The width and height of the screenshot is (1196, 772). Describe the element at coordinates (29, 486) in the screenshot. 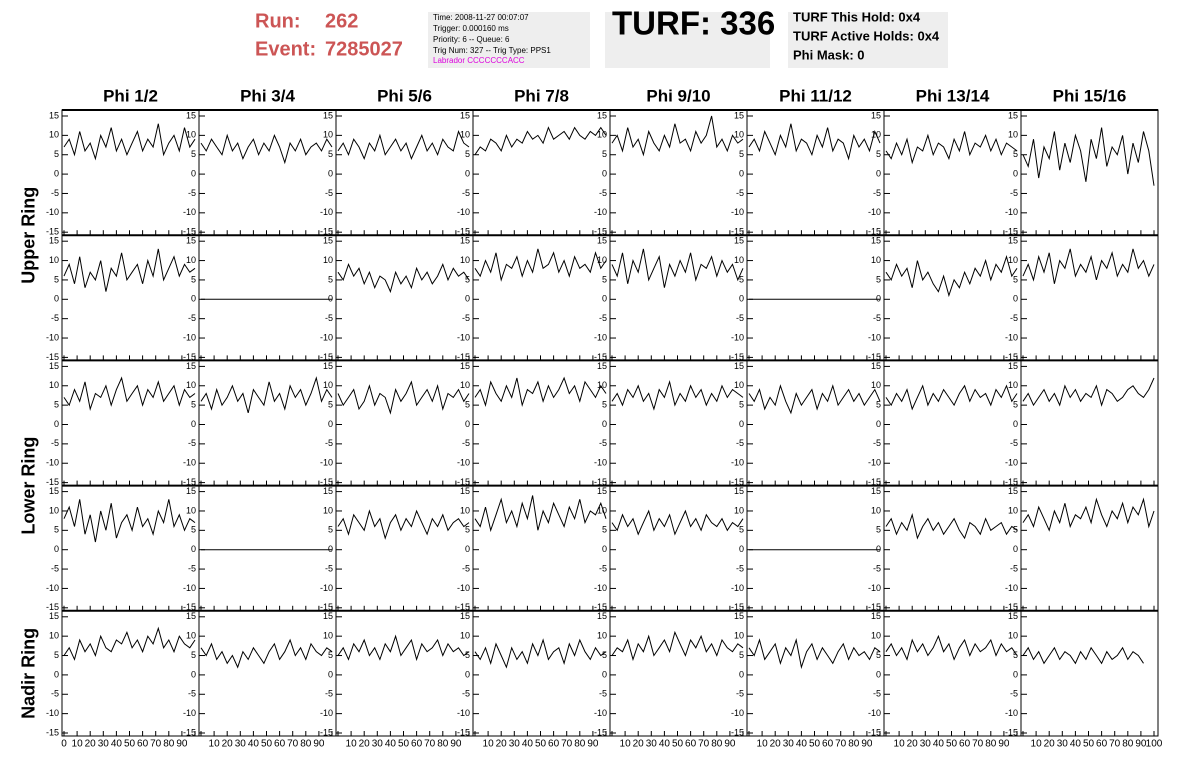

I see `row-title: Lower Ring` at that location.